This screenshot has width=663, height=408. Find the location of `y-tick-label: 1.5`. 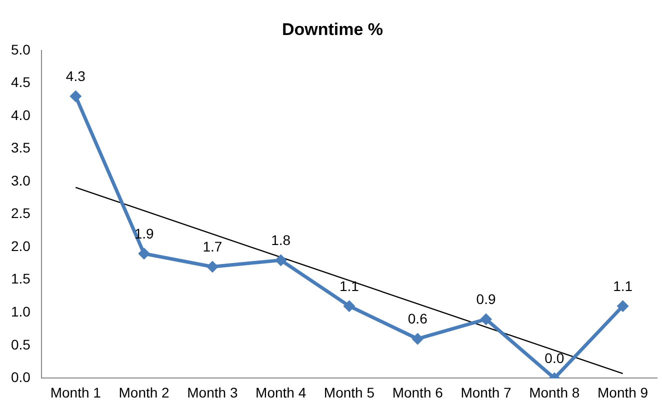

y-tick-label: 1.5 is located at coordinates (20, 278).